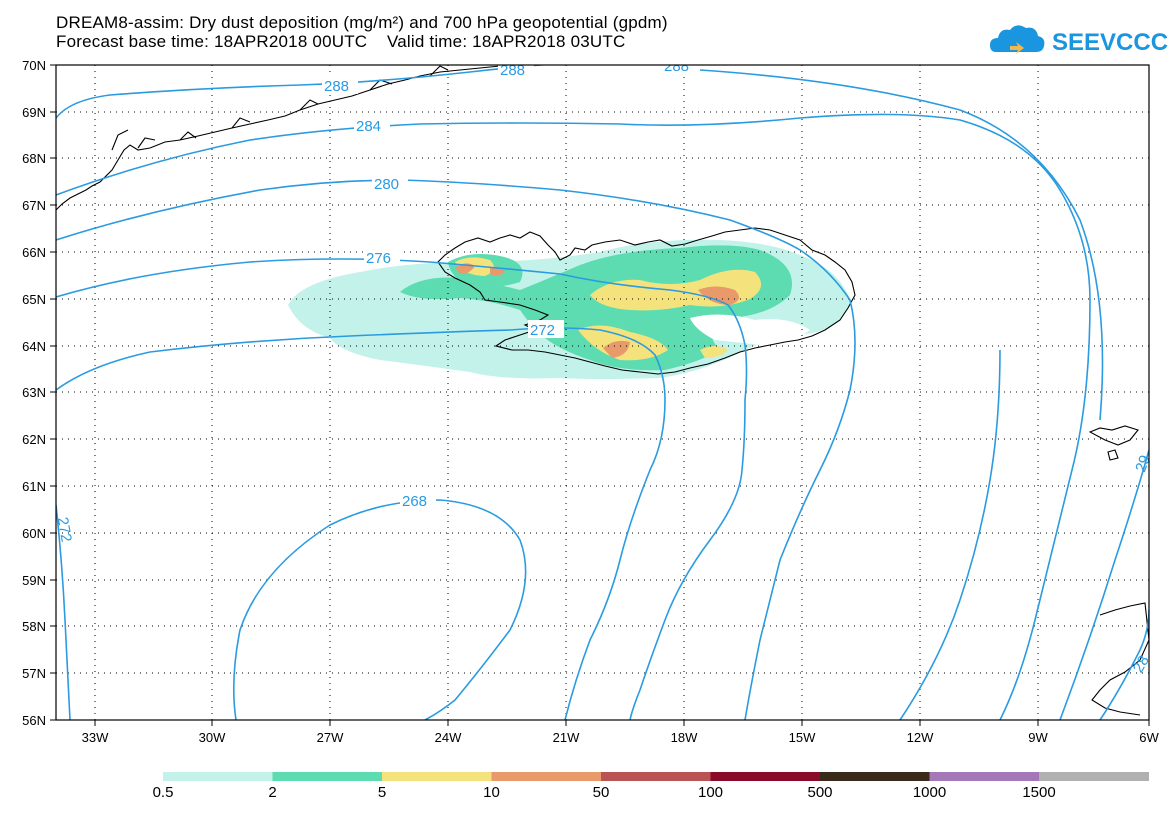 The width and height of the screenshot is (1175, 815). What do you see at coordinates (1110, 42) in the screenshot?
I see `svg-text: SEEVCCC` at bounding box center [1110, 42].